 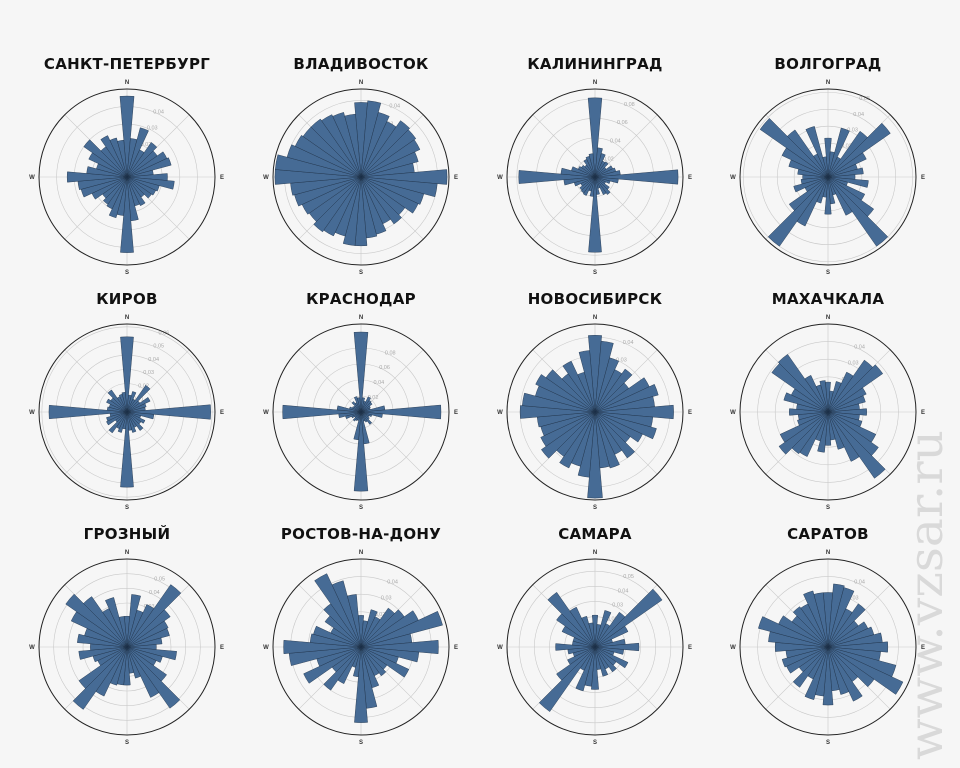 What do you see at coordinates (828, 534) in the screenshot?
I see `chart-title: САРАТОВ` at bounding box center [828, 534].